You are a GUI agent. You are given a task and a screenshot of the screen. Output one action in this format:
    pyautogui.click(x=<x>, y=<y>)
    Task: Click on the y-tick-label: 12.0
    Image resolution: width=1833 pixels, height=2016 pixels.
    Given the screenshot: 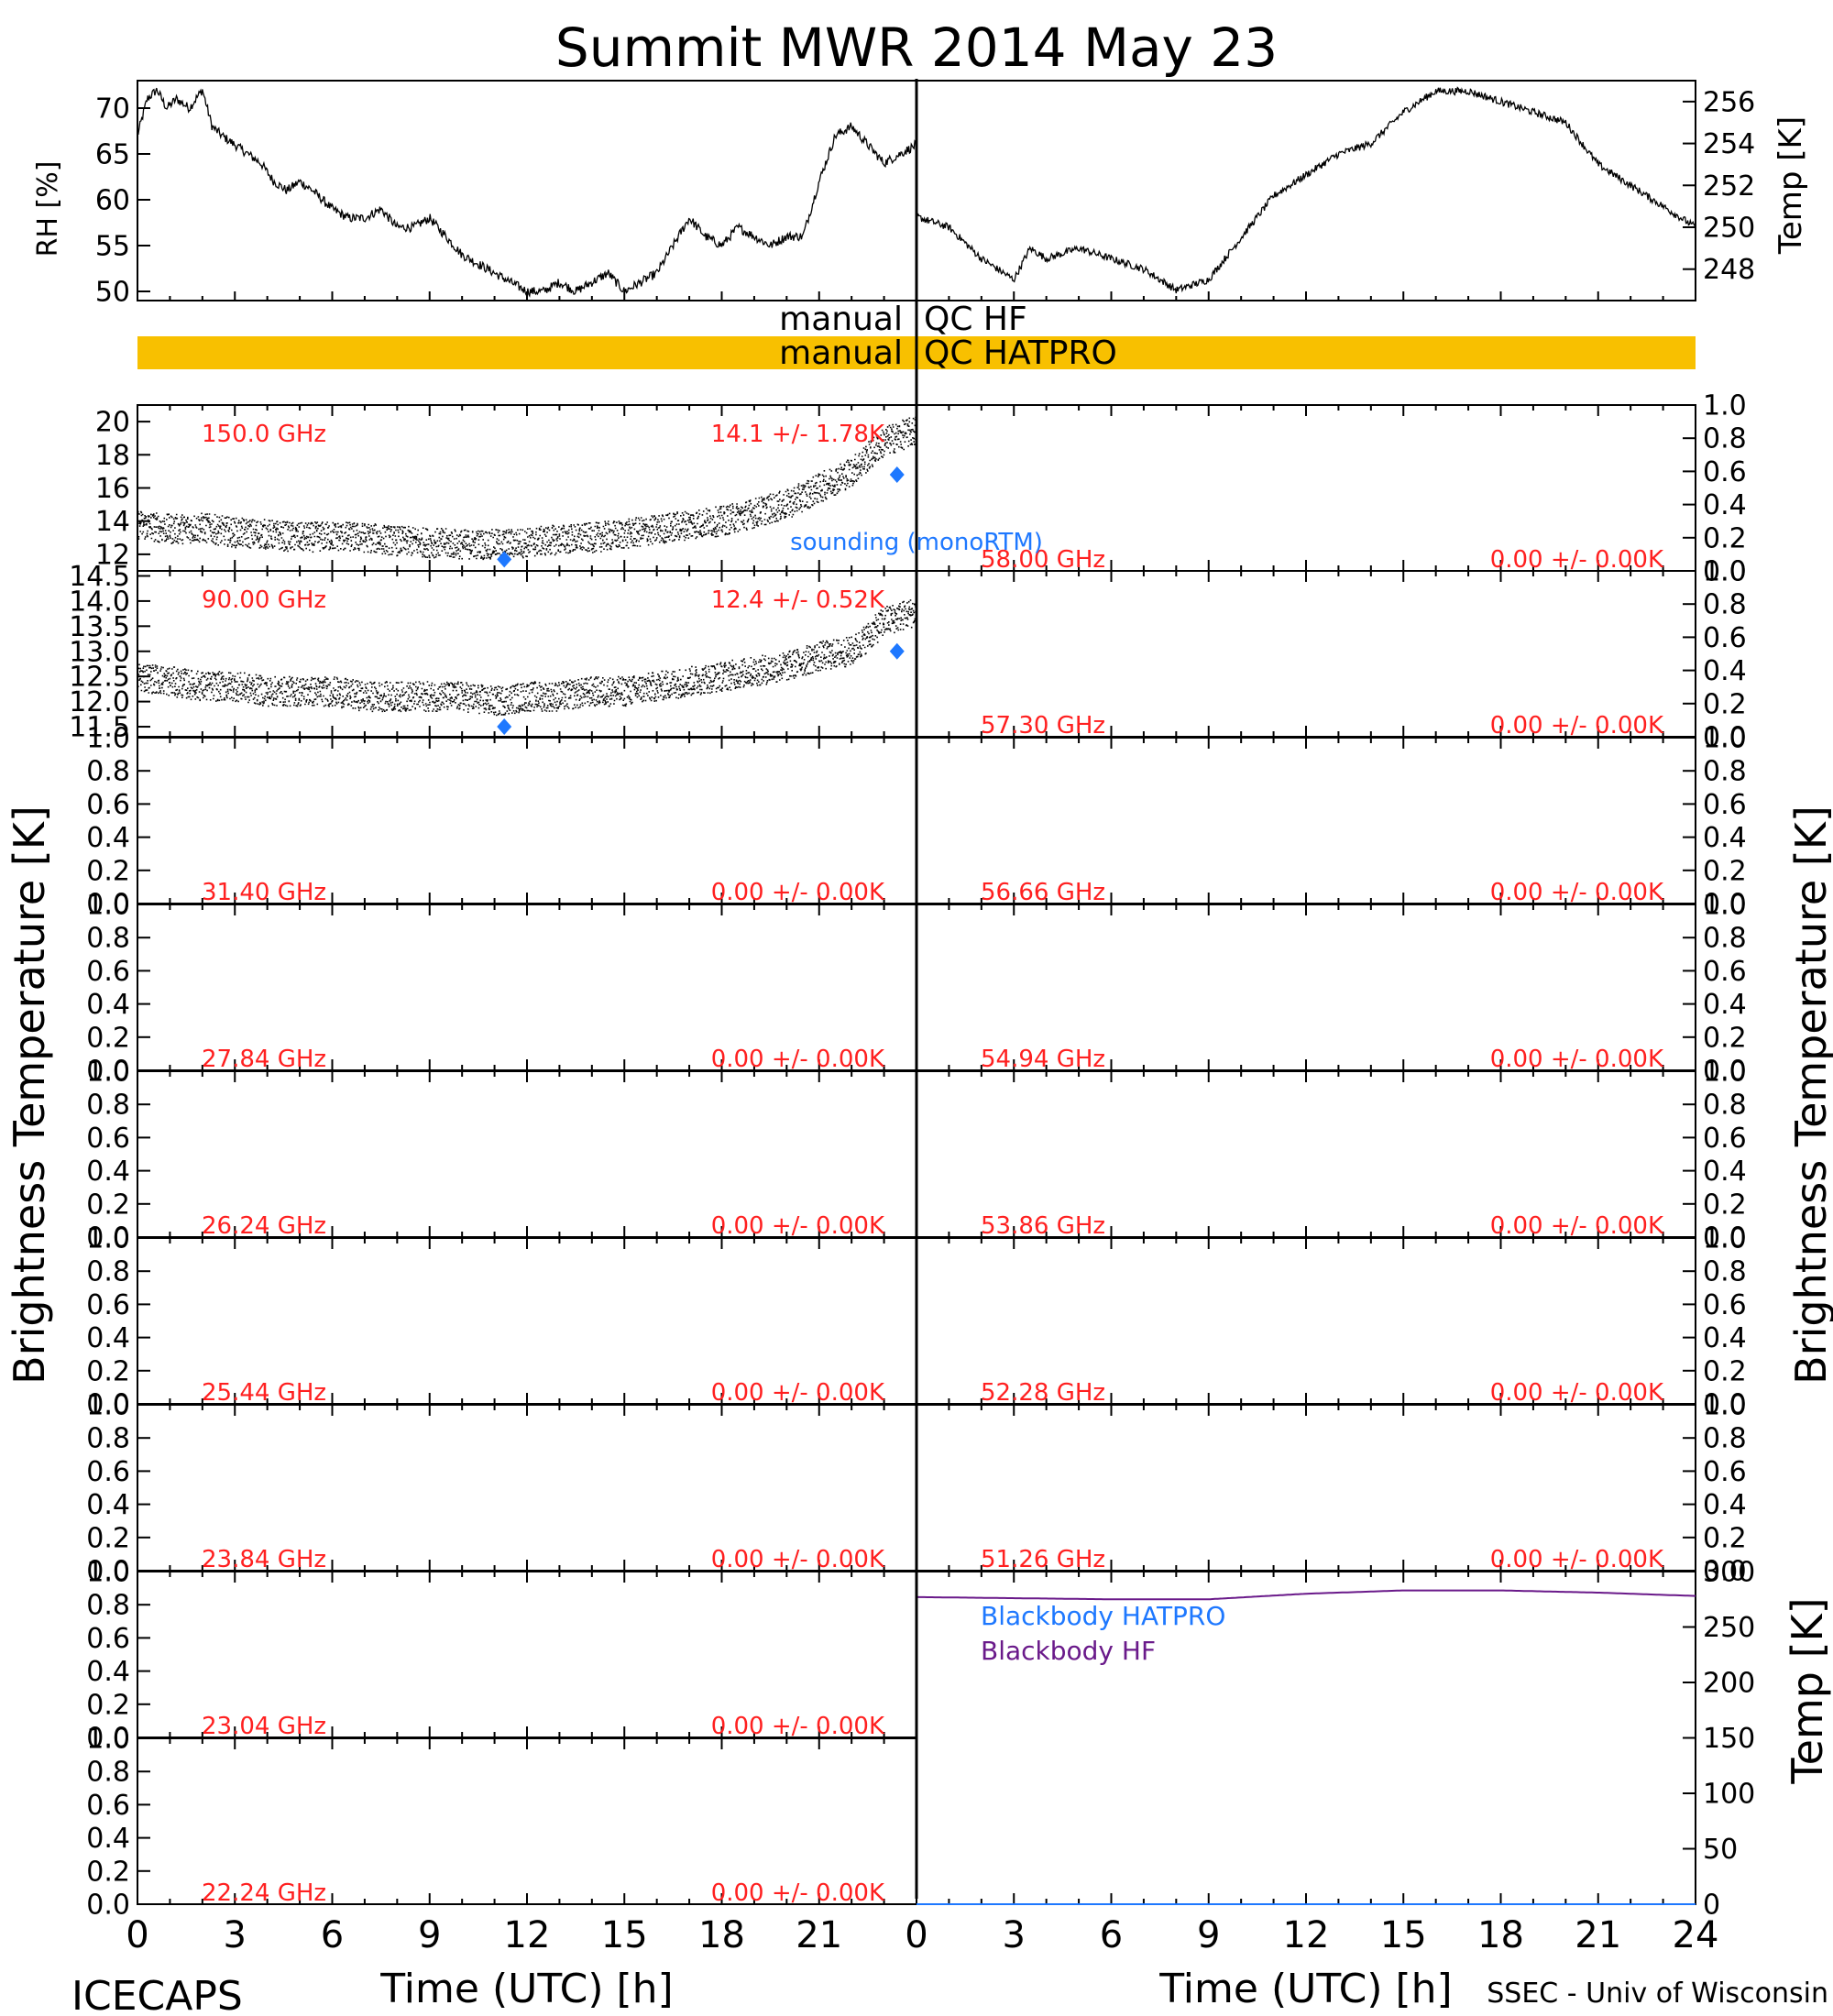 What is the action you would take?
    pyautogui.click(x=99, y=702)
    